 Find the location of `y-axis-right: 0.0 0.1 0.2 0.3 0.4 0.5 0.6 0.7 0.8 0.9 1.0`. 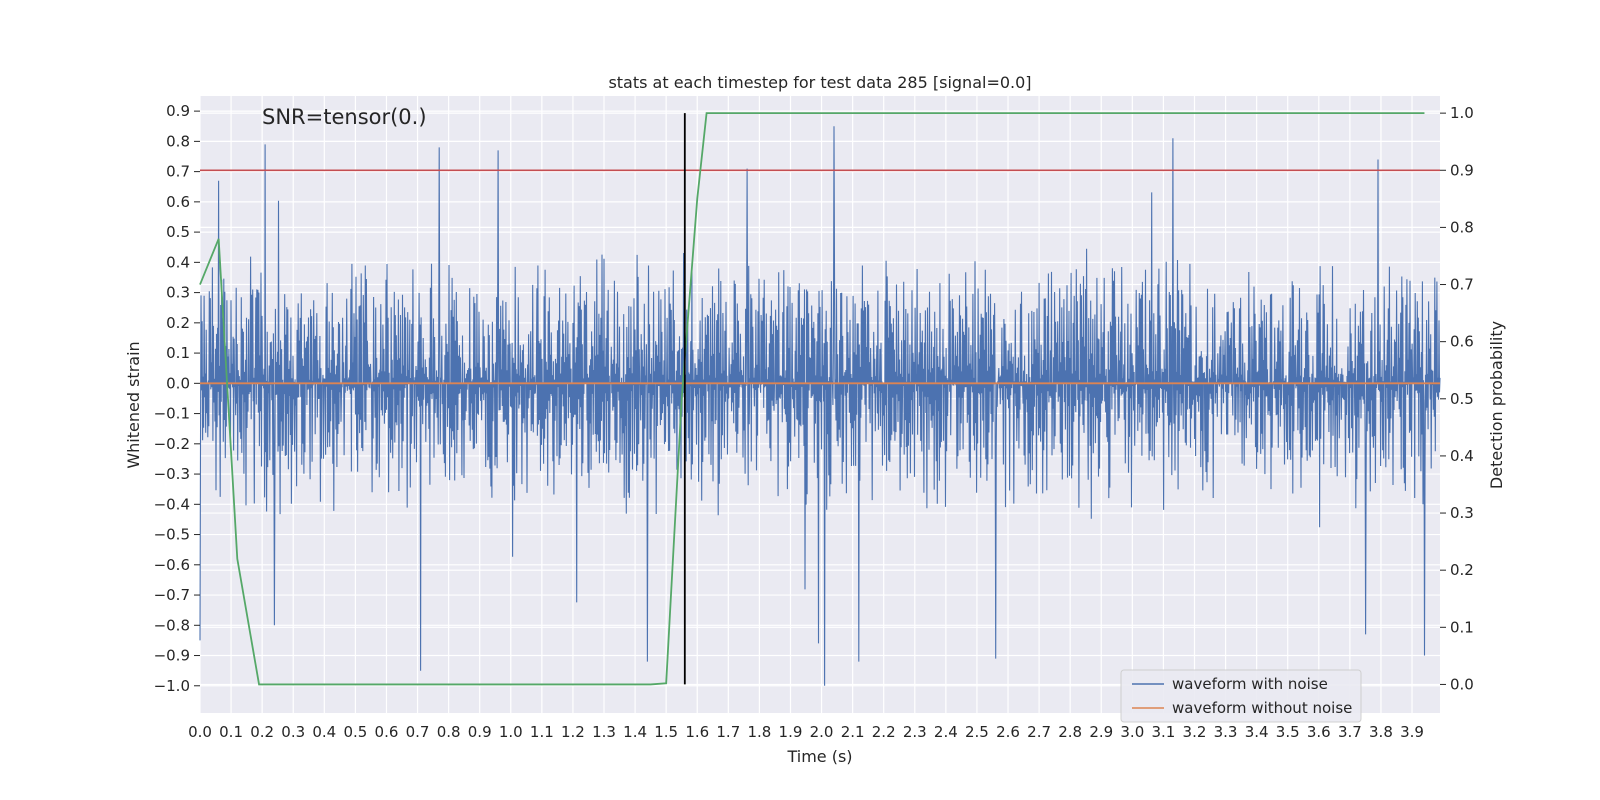

y-axis-right: 0.0 0.1 0.2 0.3 0.4 0.5 0.6 0.7 0.8 0.9 1.0 is located at coordinates (1457, 398).